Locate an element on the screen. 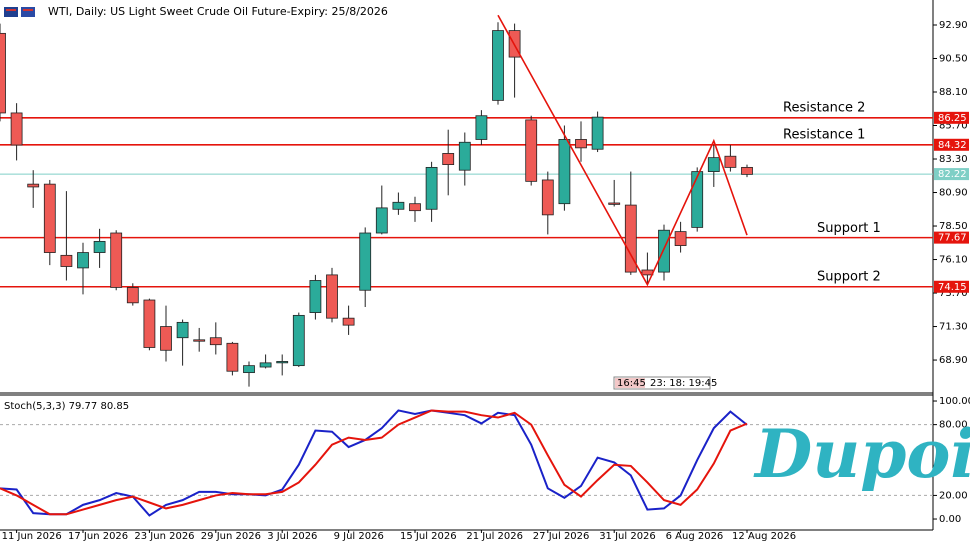 This screenshot has height=541, width=970. countdown-highlight is located at coordinates (630, 383).